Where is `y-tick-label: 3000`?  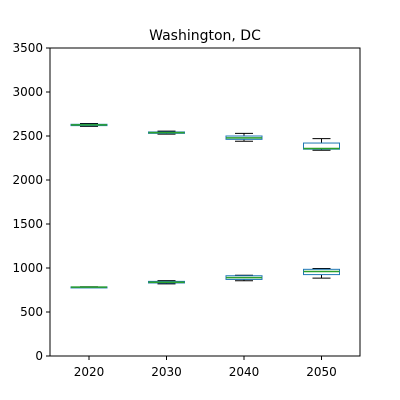
y-tick-label: 3000 is located at coordinates (27, 92).